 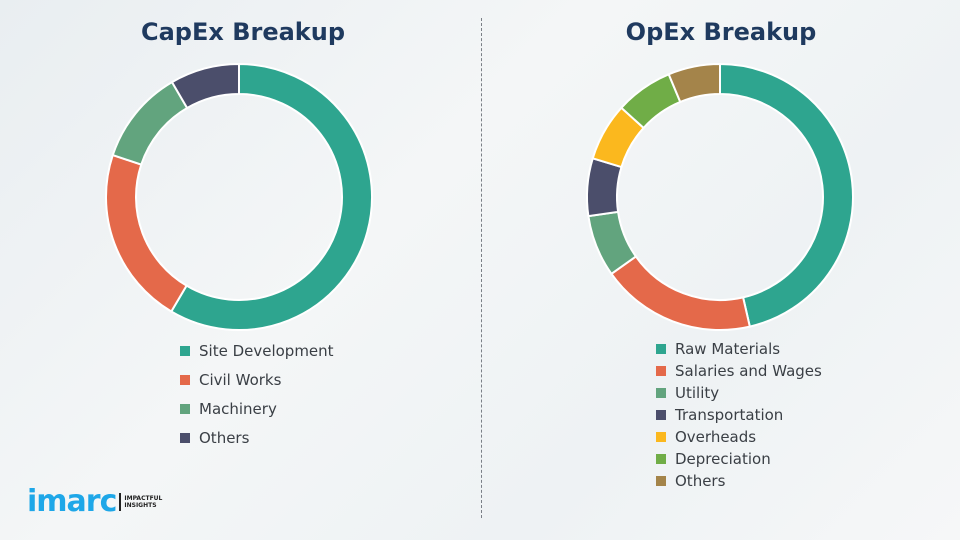 I want to click on opex-slice-others, so click(x=694, y=83).